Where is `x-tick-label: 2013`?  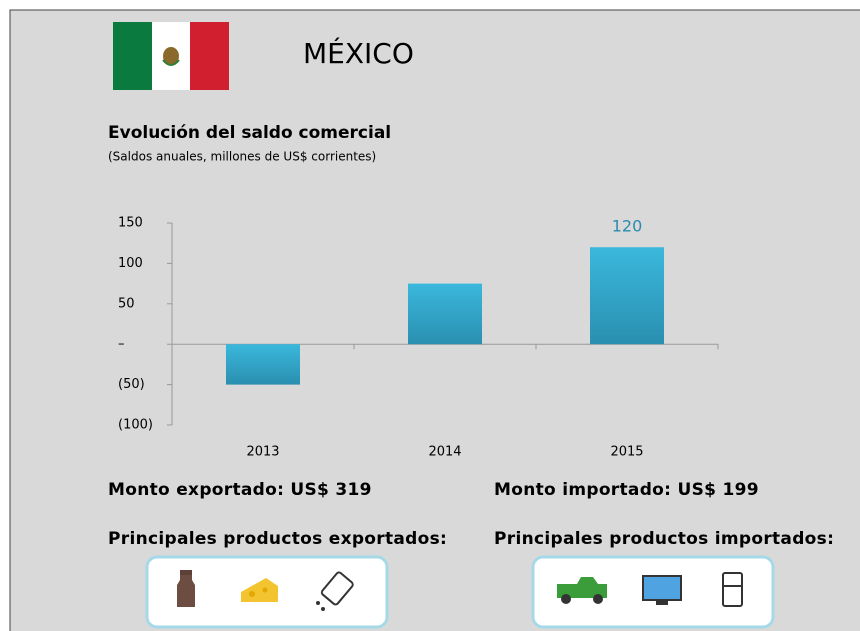 x-tick-label: 2013 is located at coordinates (262, 452).